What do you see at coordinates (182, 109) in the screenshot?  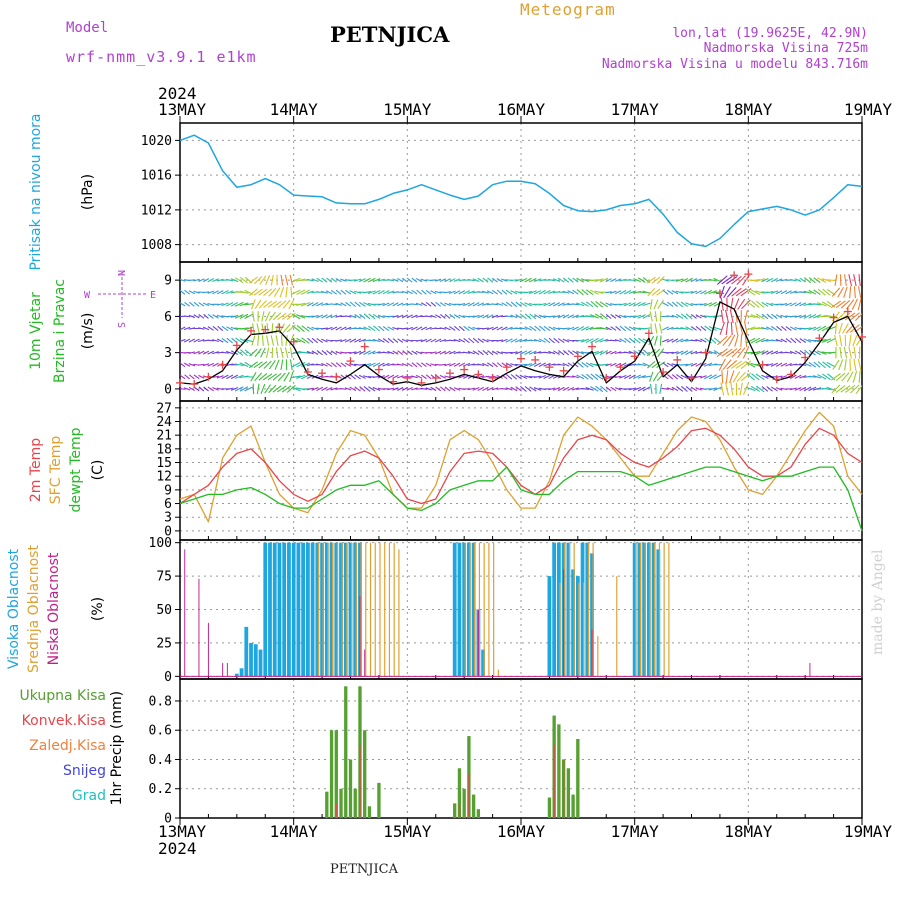 I see `top-day-label: 13MAY` at bounding box center [182, 109].